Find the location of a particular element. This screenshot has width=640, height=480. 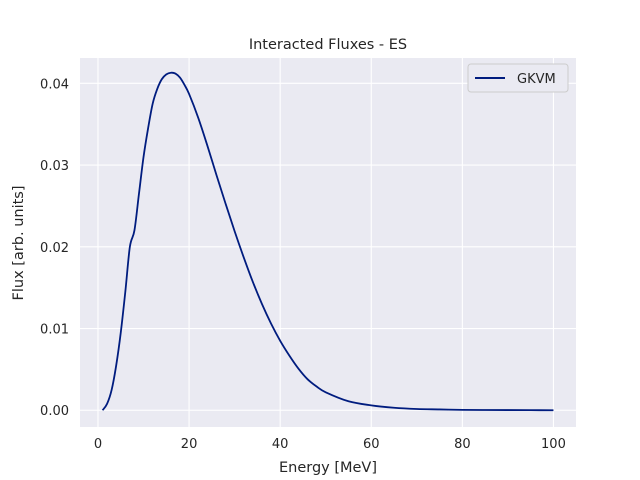

y-tick-label: 0.03 is located at coordinates (54, 166).